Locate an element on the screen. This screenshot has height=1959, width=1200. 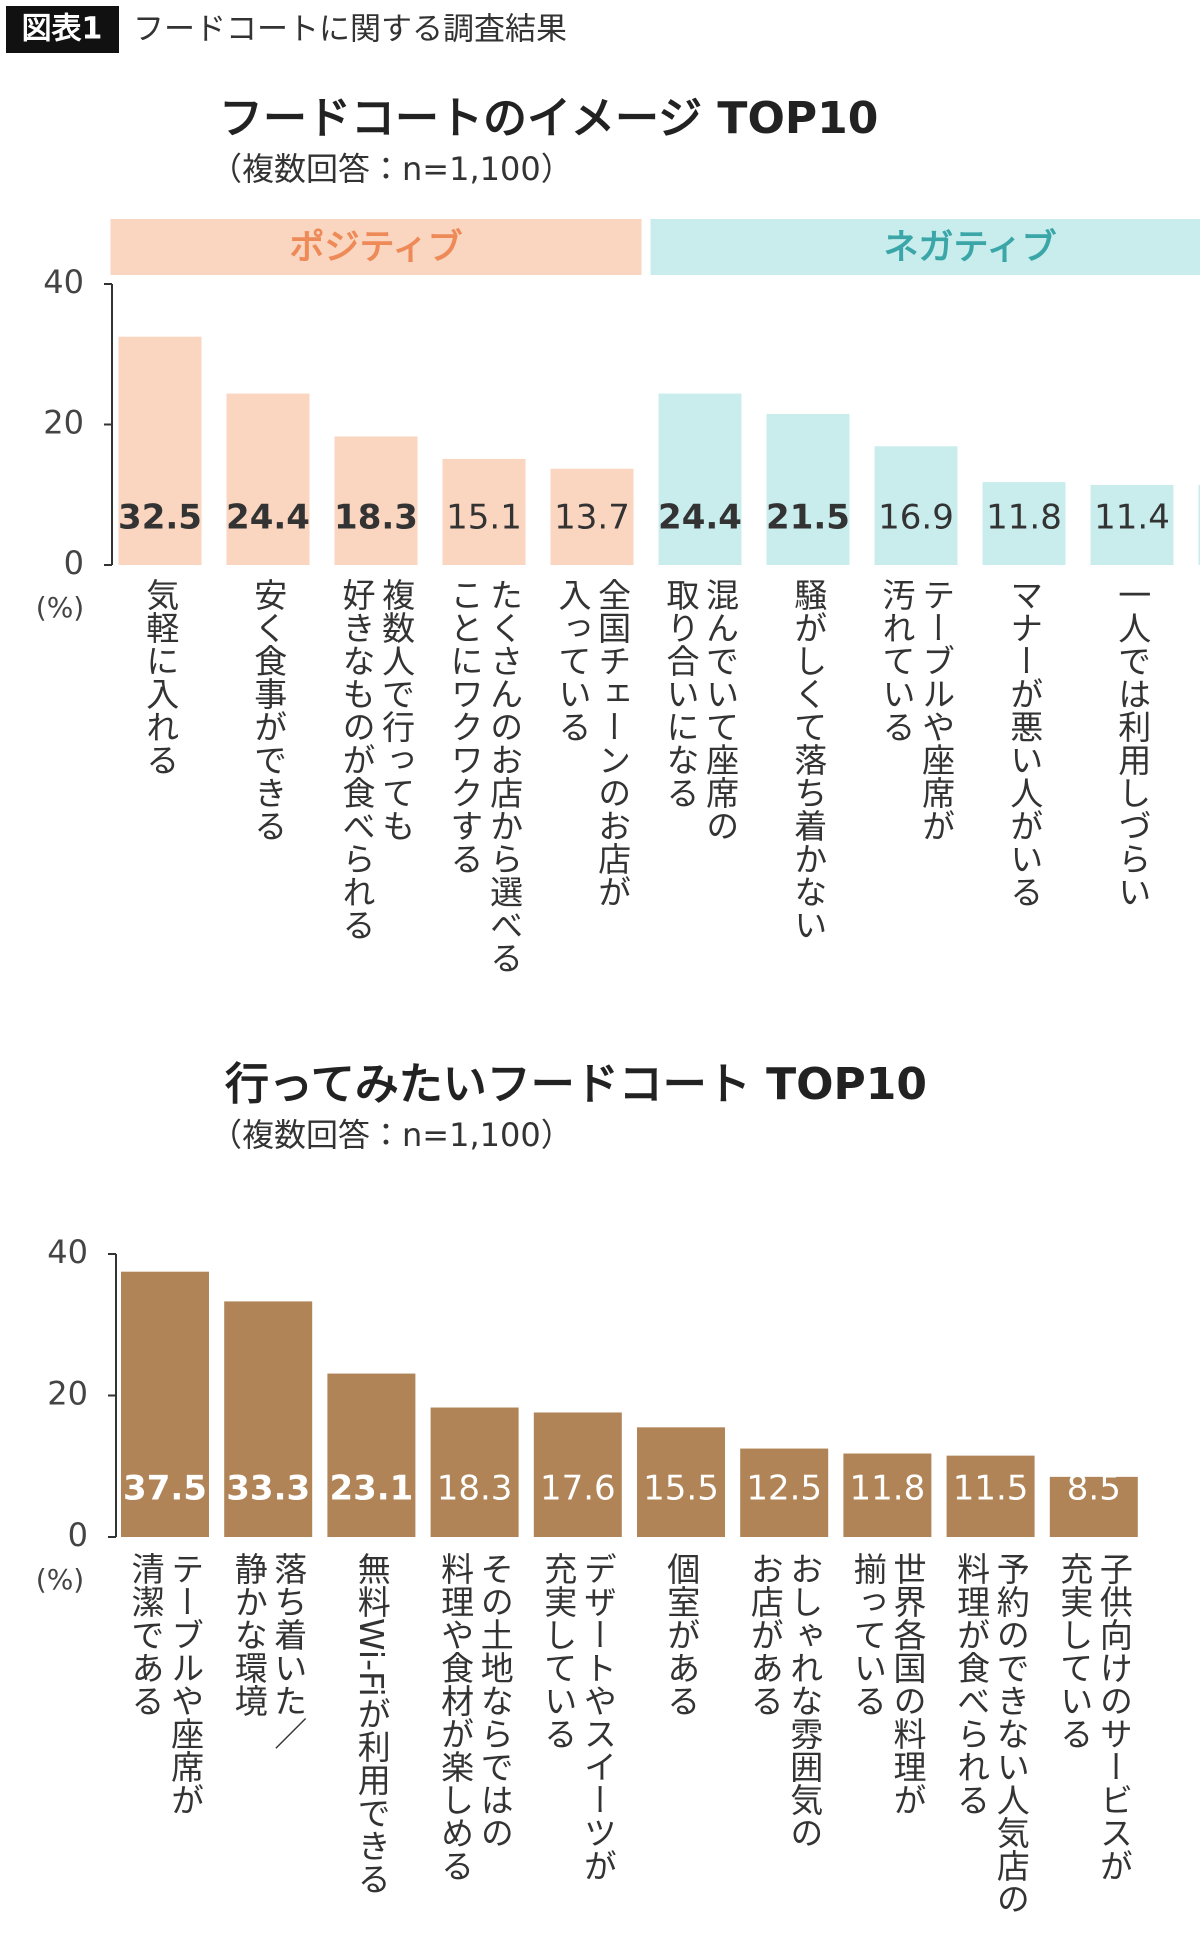
value-label: 12.5 is located at coordinates (784, 1489).